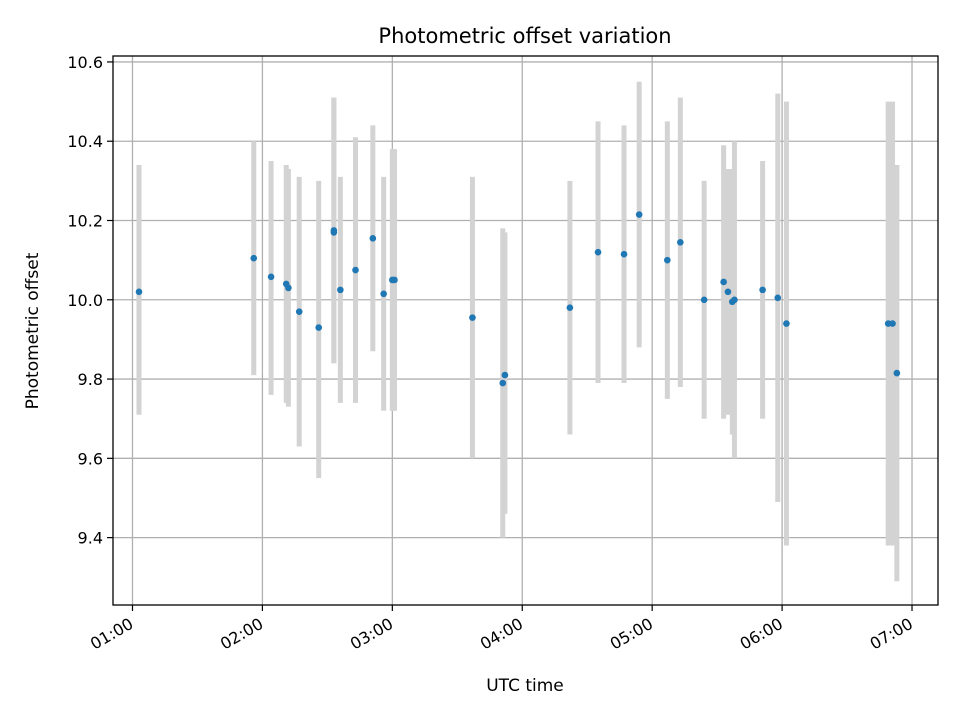  I want to click on y-tick-label: 9.8, so click(90, 379).